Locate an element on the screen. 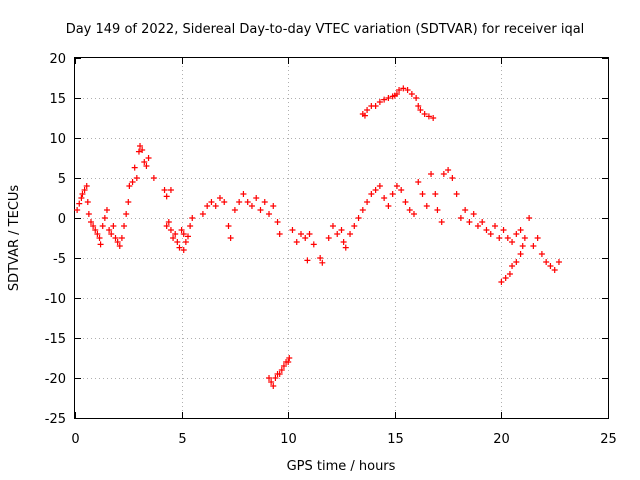  y-tick-label: 10 is located at coordinates (57, 139).